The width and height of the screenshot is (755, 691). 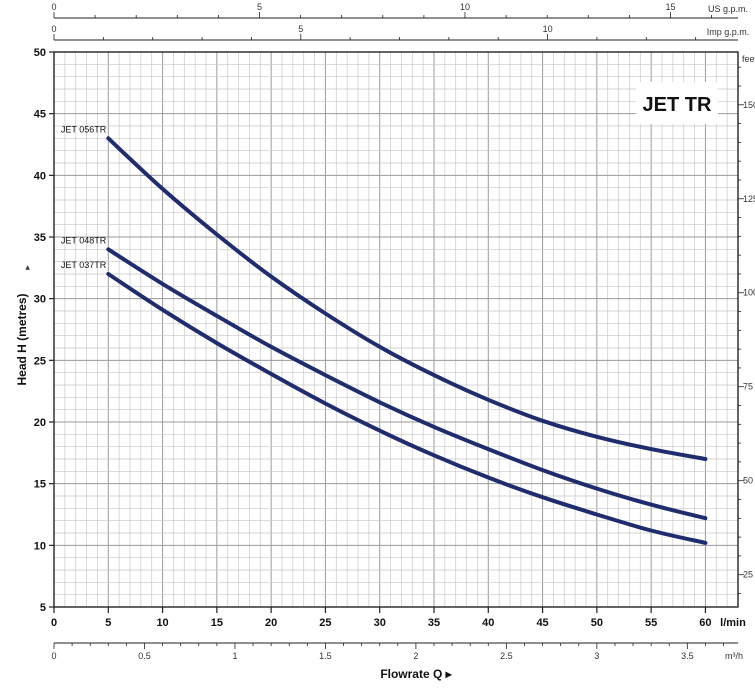 I want to click on x-tick-label: 0, so click(x=54, y=623).